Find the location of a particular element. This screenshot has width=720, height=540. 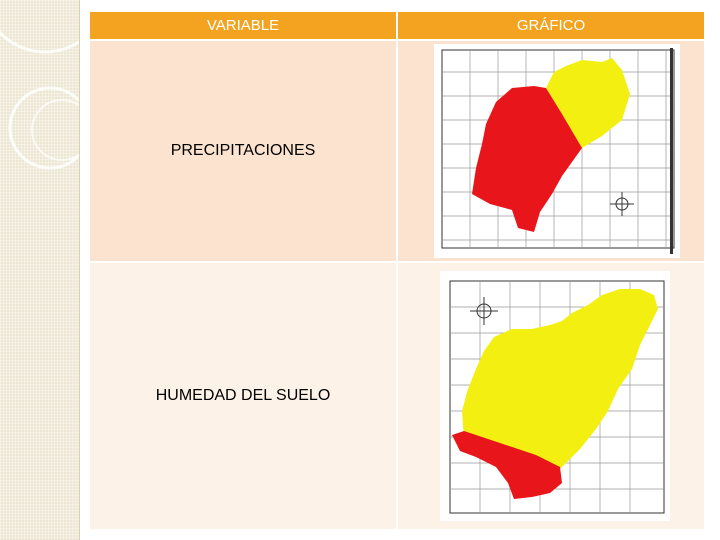

decorative-sidebar is located at coordinates (40, 270).